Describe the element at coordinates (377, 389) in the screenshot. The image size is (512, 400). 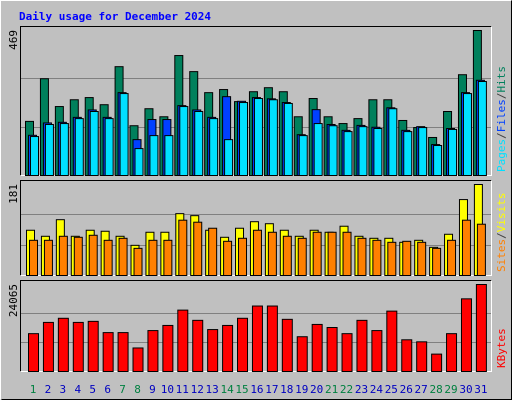
I see `x-tick-label: 24` at that location.